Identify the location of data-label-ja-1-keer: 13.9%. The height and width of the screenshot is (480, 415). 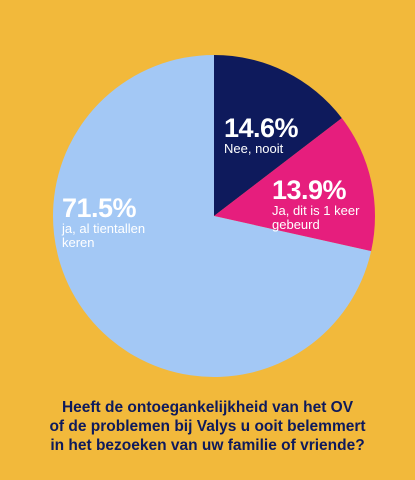
(309, 190).